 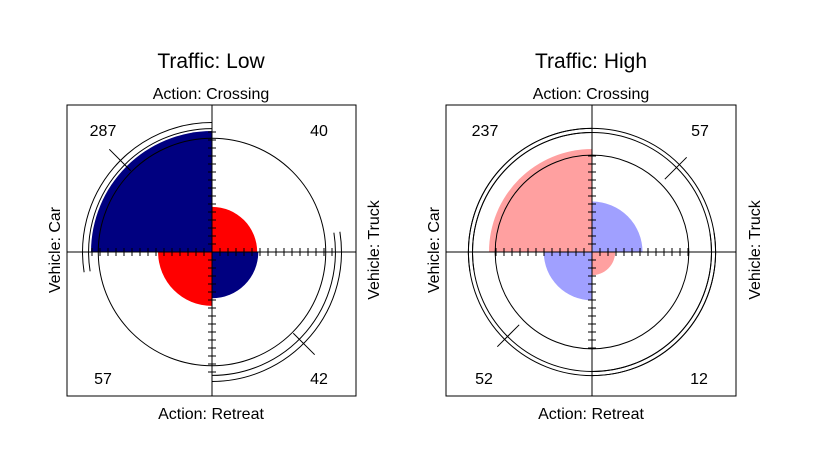 What do you see at coordinates (103, 379) in the screenshot?
I see `count-car-retreat: 57` at bounding box center [103, 379].